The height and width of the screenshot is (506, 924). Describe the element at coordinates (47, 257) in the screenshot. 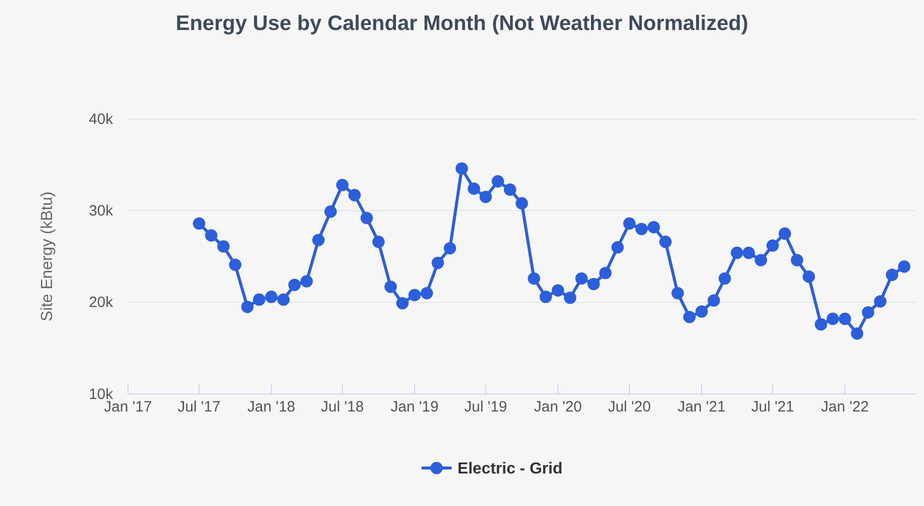

I see `y-axis-title: Site Energy (kBtu)` at that location.